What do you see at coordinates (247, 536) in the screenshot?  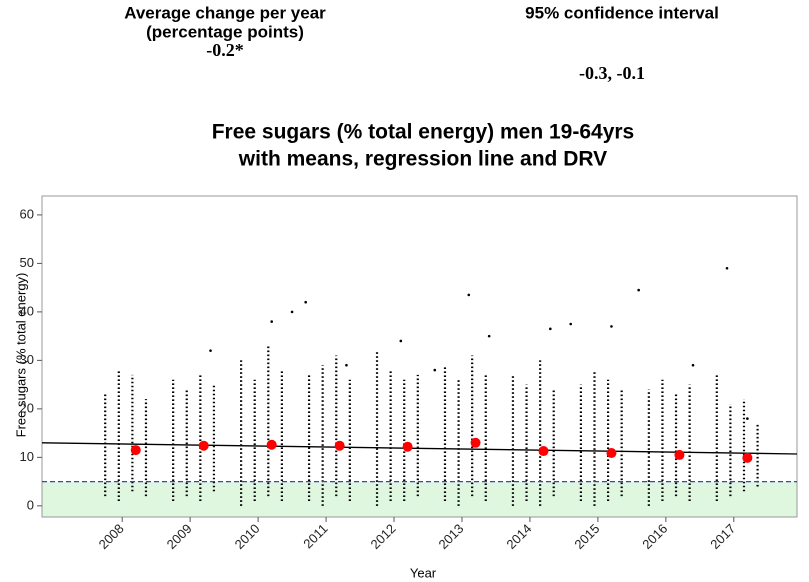 I see `x-tick-label: 2010` at bounding box center [247, 536].